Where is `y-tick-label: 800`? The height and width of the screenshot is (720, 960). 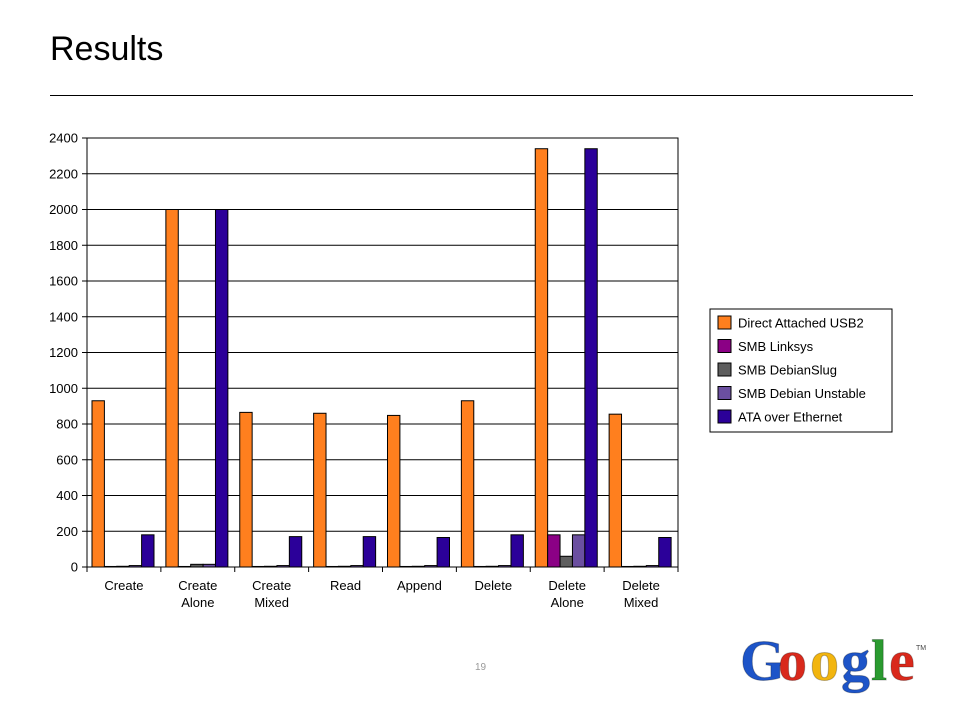 y-tick-label: 800 is located at coordinates (67, 424).